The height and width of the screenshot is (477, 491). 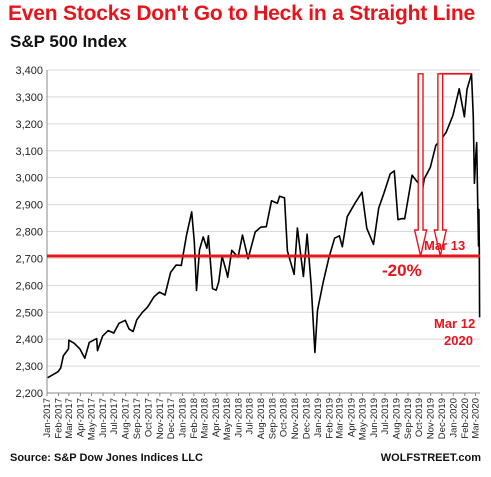 I want to click on x-tick-label: May-2019, so click(x=362, y=419).